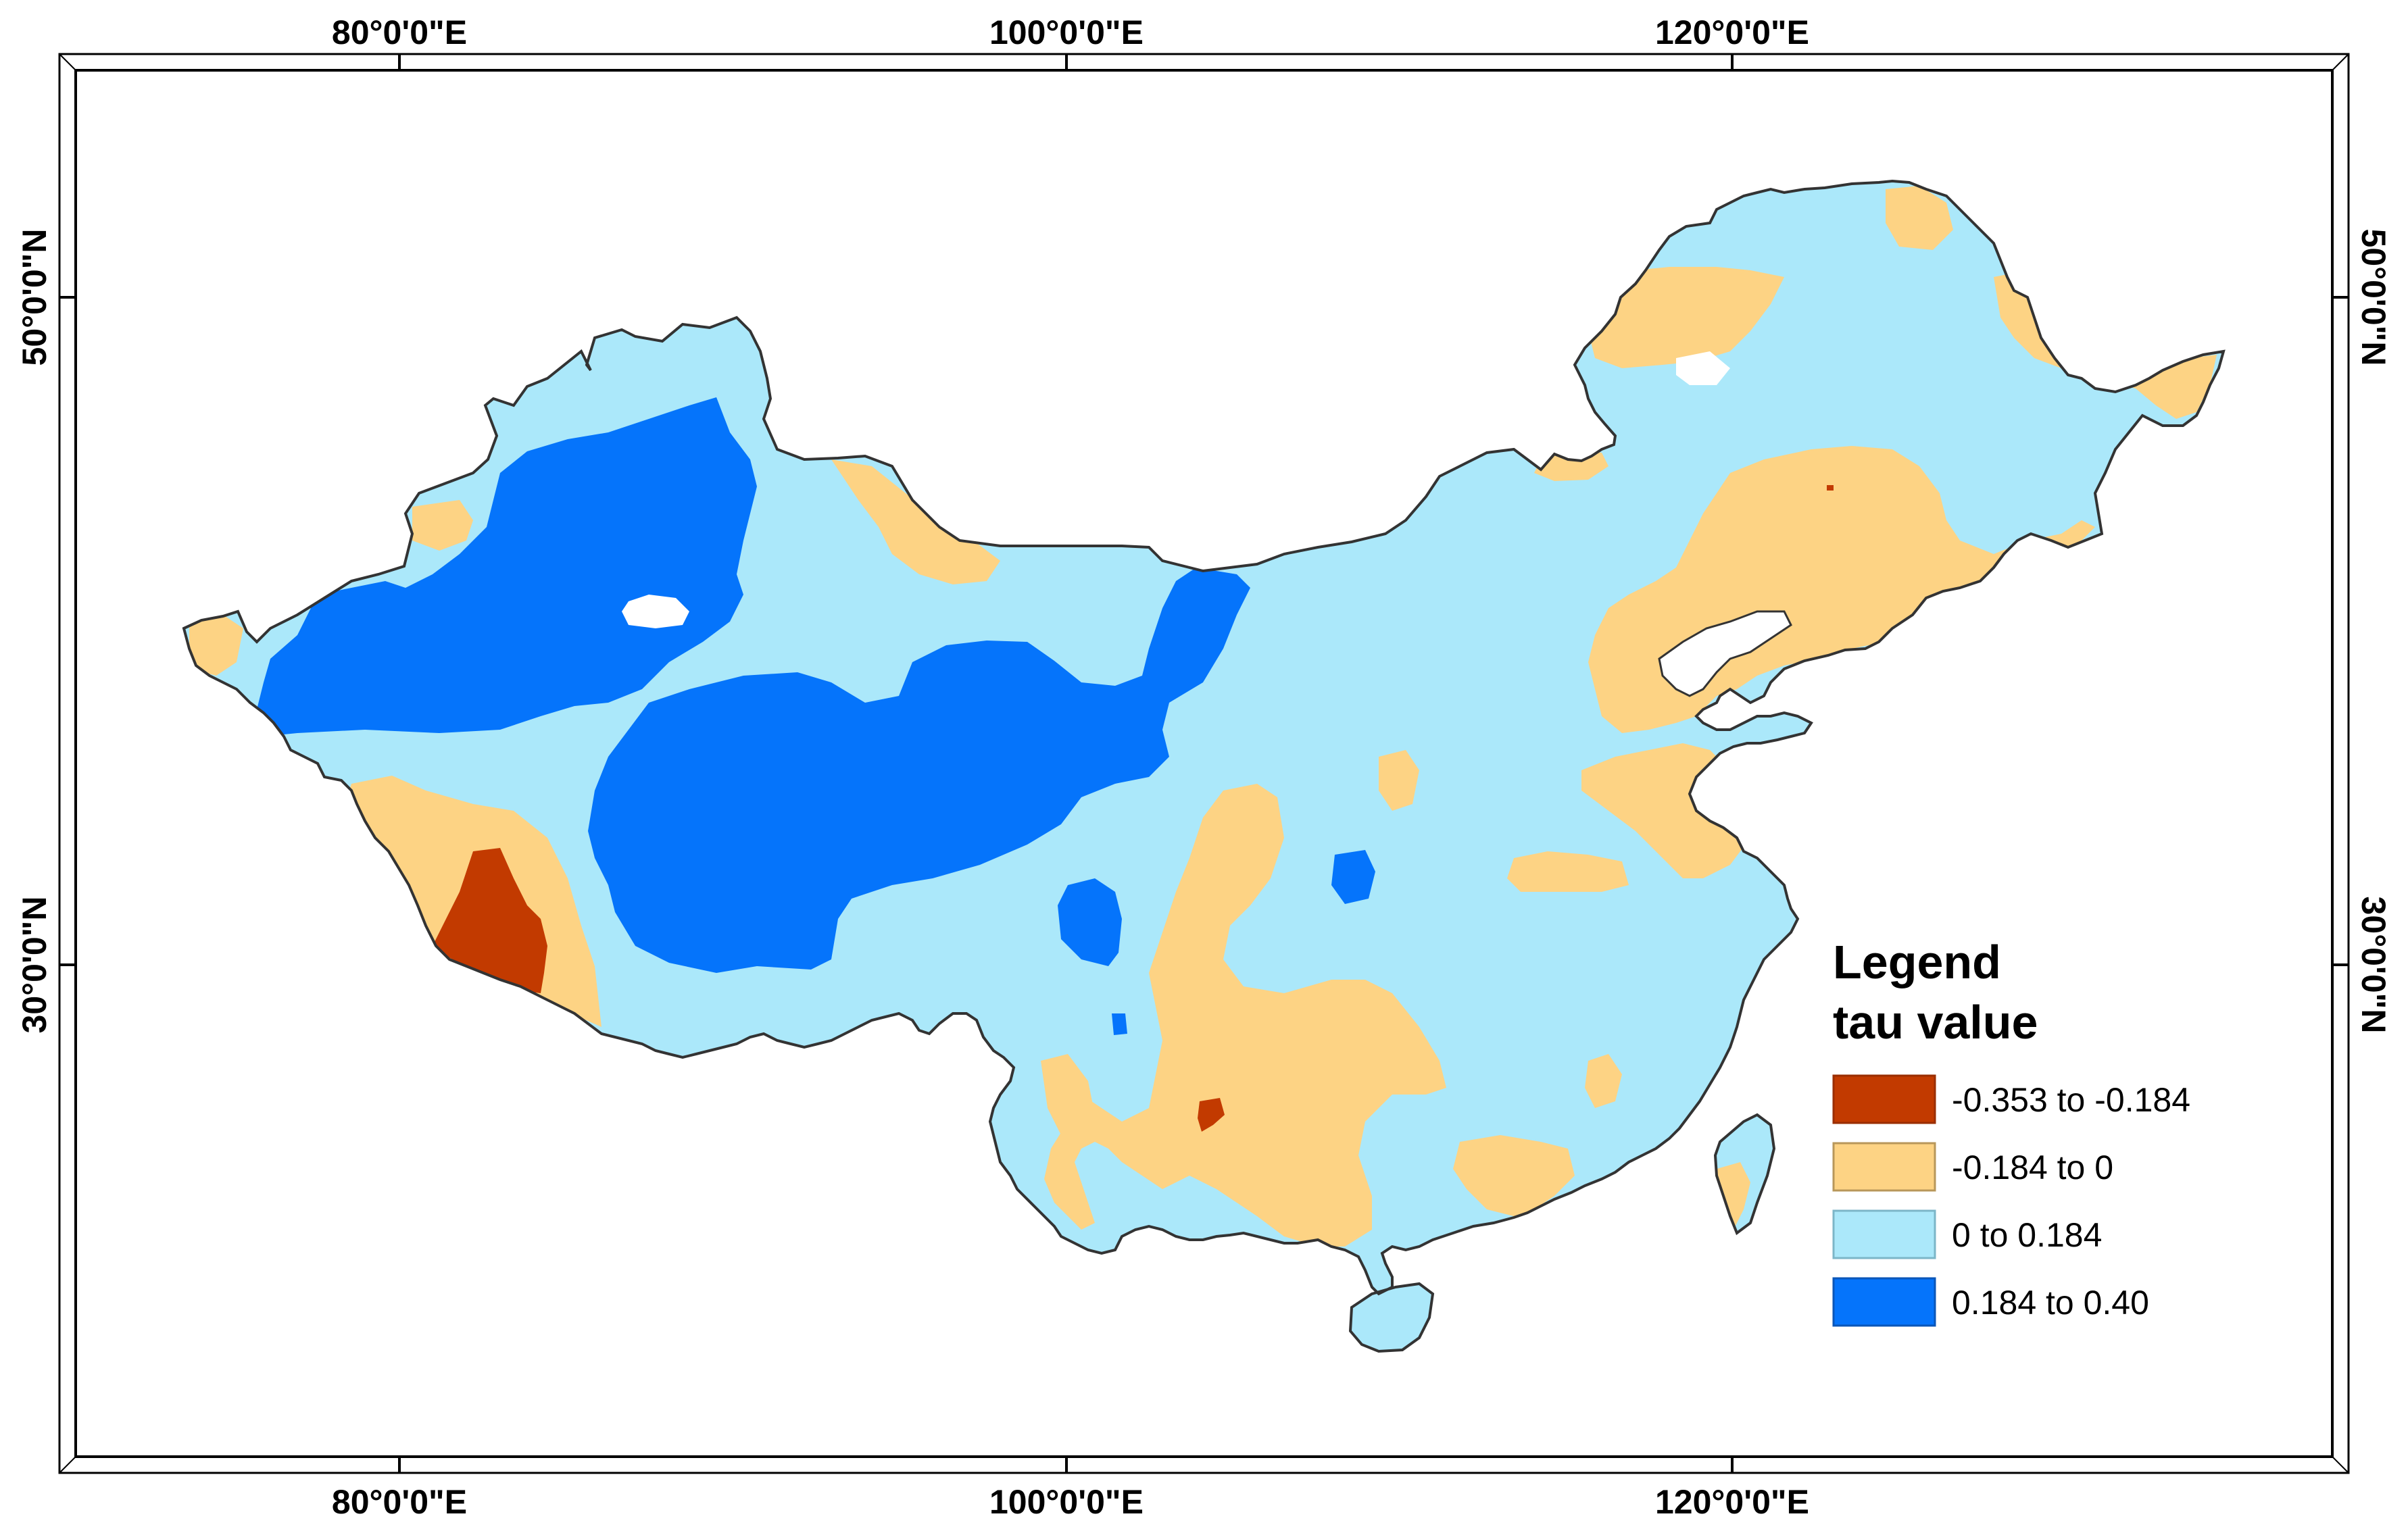 Image resolution: width=2408 pixels, height=1531 pixels. What do you see at coordinates (442, 525) in the screenshot?
I see `region-weak-negative-junggar-nw` at bounding box center [442, 525].